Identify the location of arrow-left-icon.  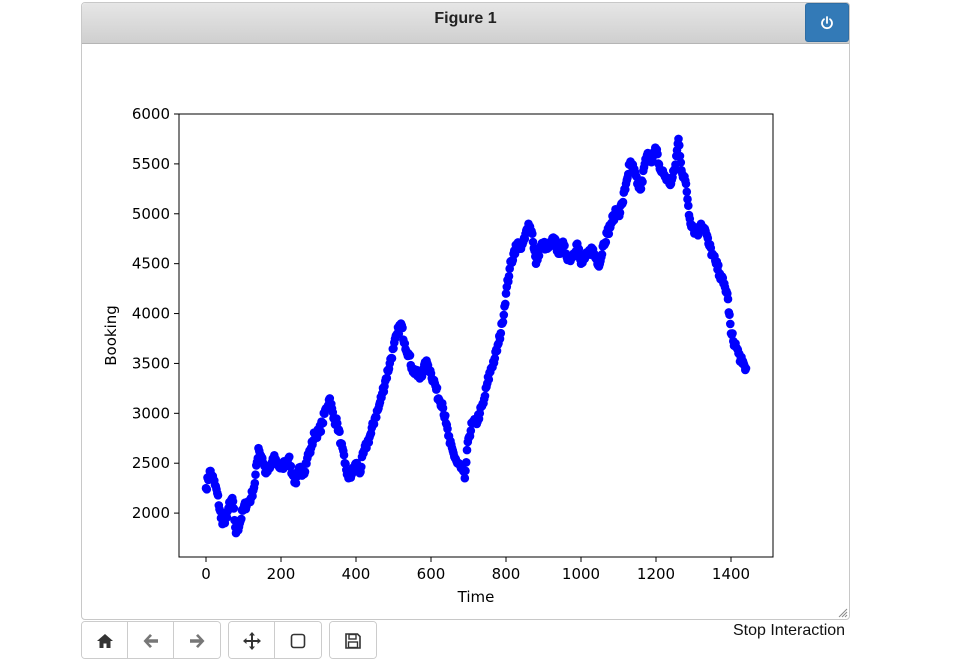
(150, 640).